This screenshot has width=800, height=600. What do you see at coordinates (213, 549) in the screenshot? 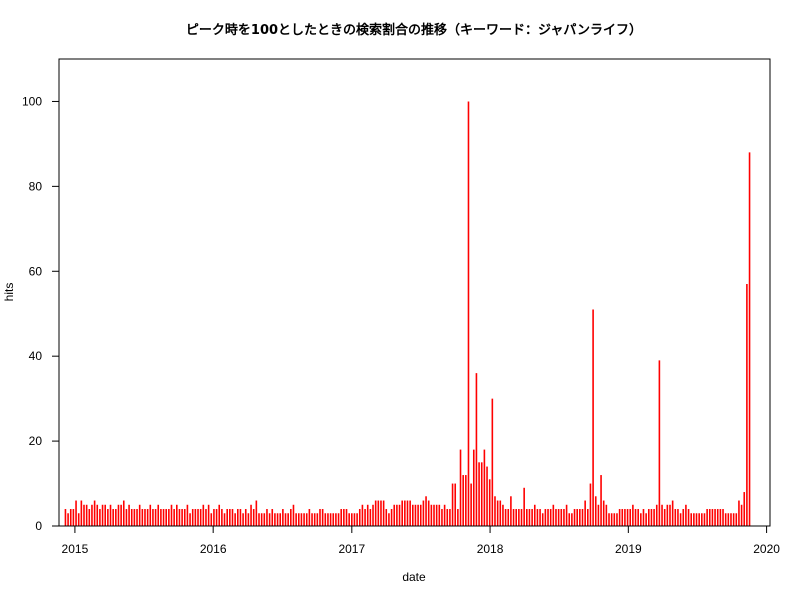
I see `x-tick-label: 2016` at bounding box center [213, 549].